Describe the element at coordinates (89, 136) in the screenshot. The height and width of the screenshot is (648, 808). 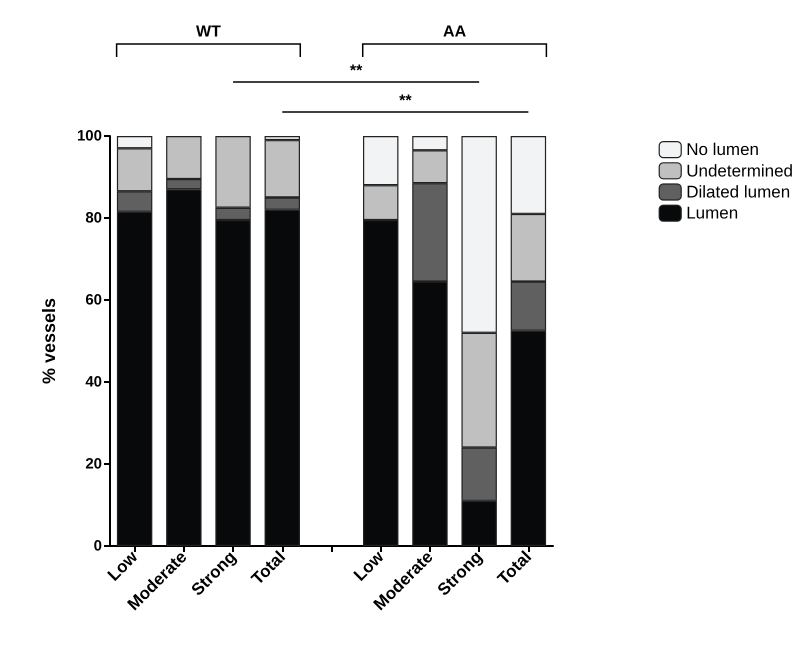
I see `y-tick-label: 100` at that location.